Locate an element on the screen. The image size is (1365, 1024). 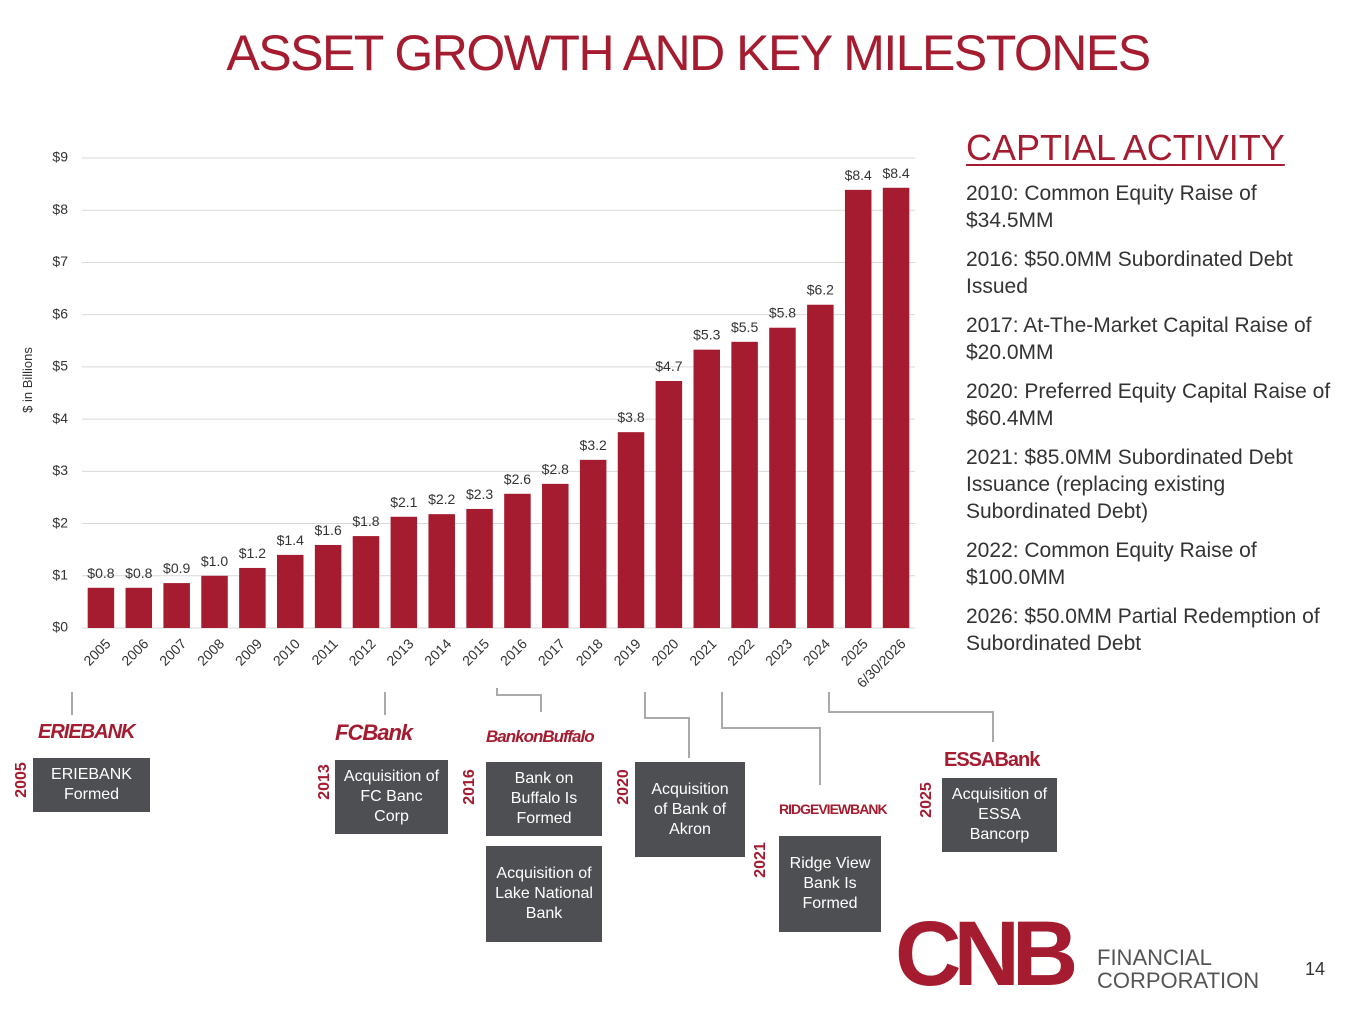
logo: BankonBuffalo is located at coordinates (540, 736).